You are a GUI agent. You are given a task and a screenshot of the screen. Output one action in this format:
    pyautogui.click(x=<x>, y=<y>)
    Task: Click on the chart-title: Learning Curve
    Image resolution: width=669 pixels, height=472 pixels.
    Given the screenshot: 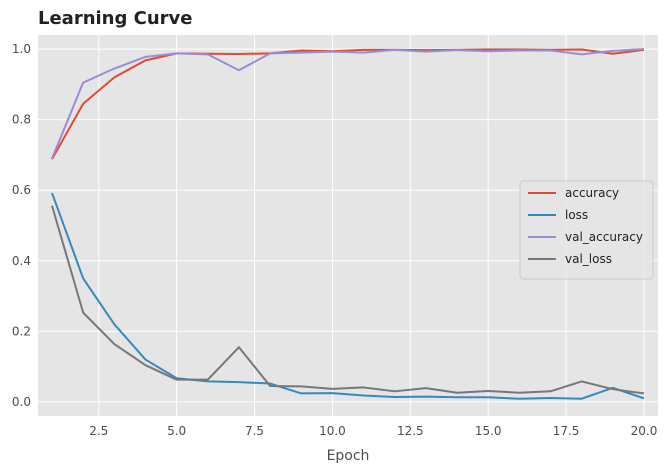 What is the action you would take?
    pyautogui.click(x=115, y=18)
    